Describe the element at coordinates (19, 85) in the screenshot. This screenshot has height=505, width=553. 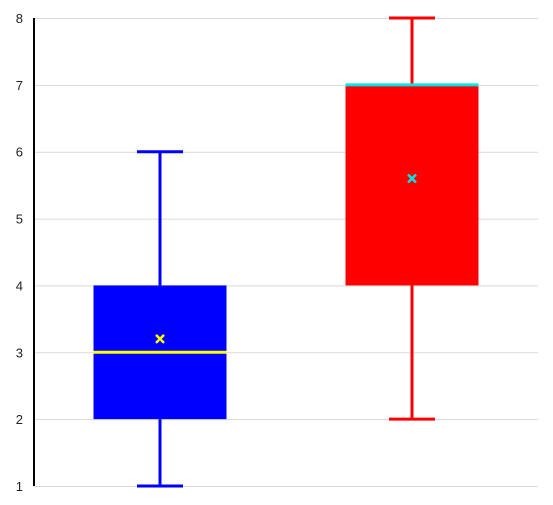
I see `y-tick-label: 7` at that location.